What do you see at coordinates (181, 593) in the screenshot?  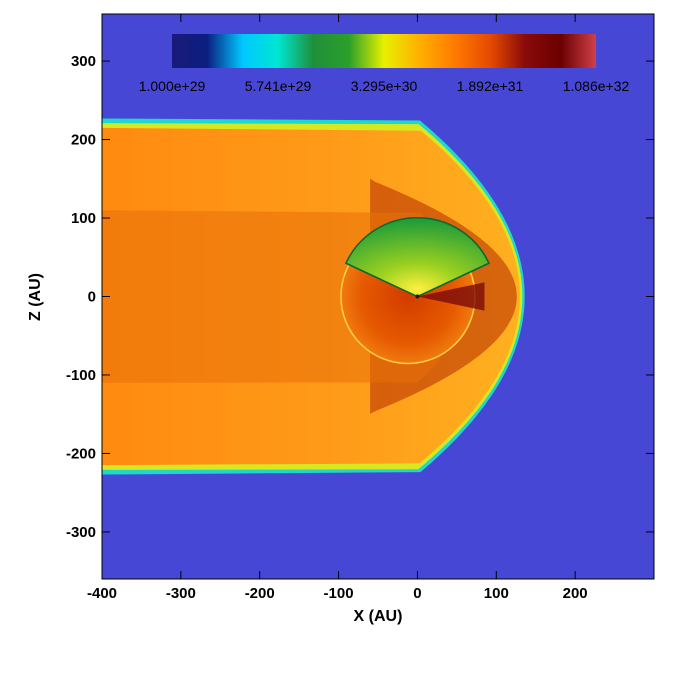 I see `x-tick-label: -300` at bounding box center [181, 593].